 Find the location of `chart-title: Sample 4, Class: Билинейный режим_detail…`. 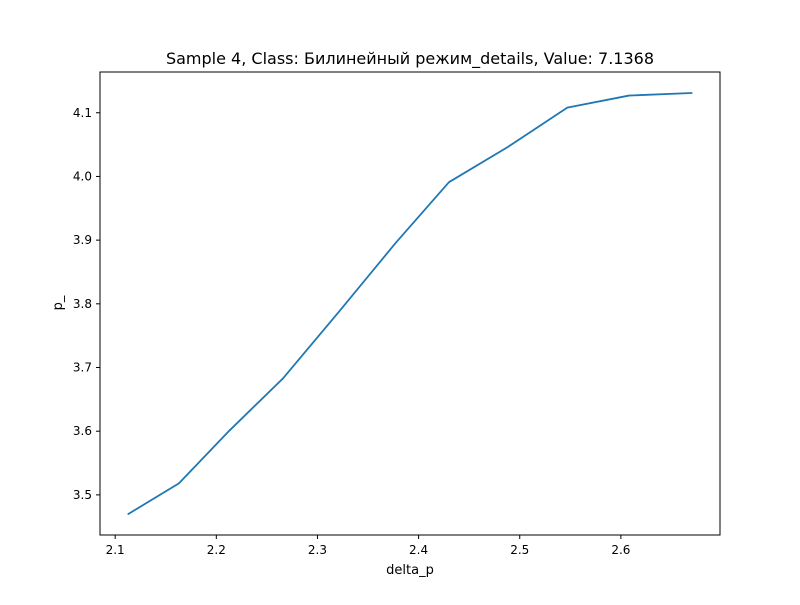

chart-title: Sample 4, Class: Билинейный режим_detail… is located at coordinates (410, 59).